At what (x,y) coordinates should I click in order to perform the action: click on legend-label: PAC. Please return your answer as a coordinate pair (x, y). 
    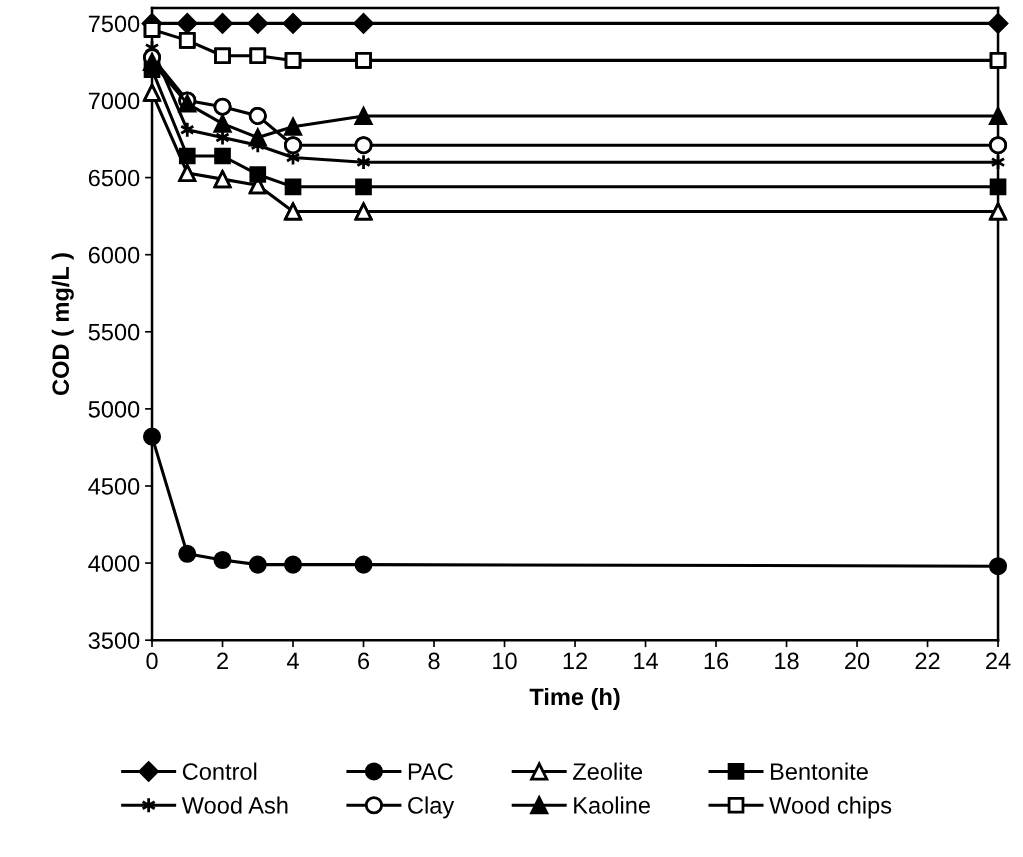
    Looking at the image, I should click on (430, 771).